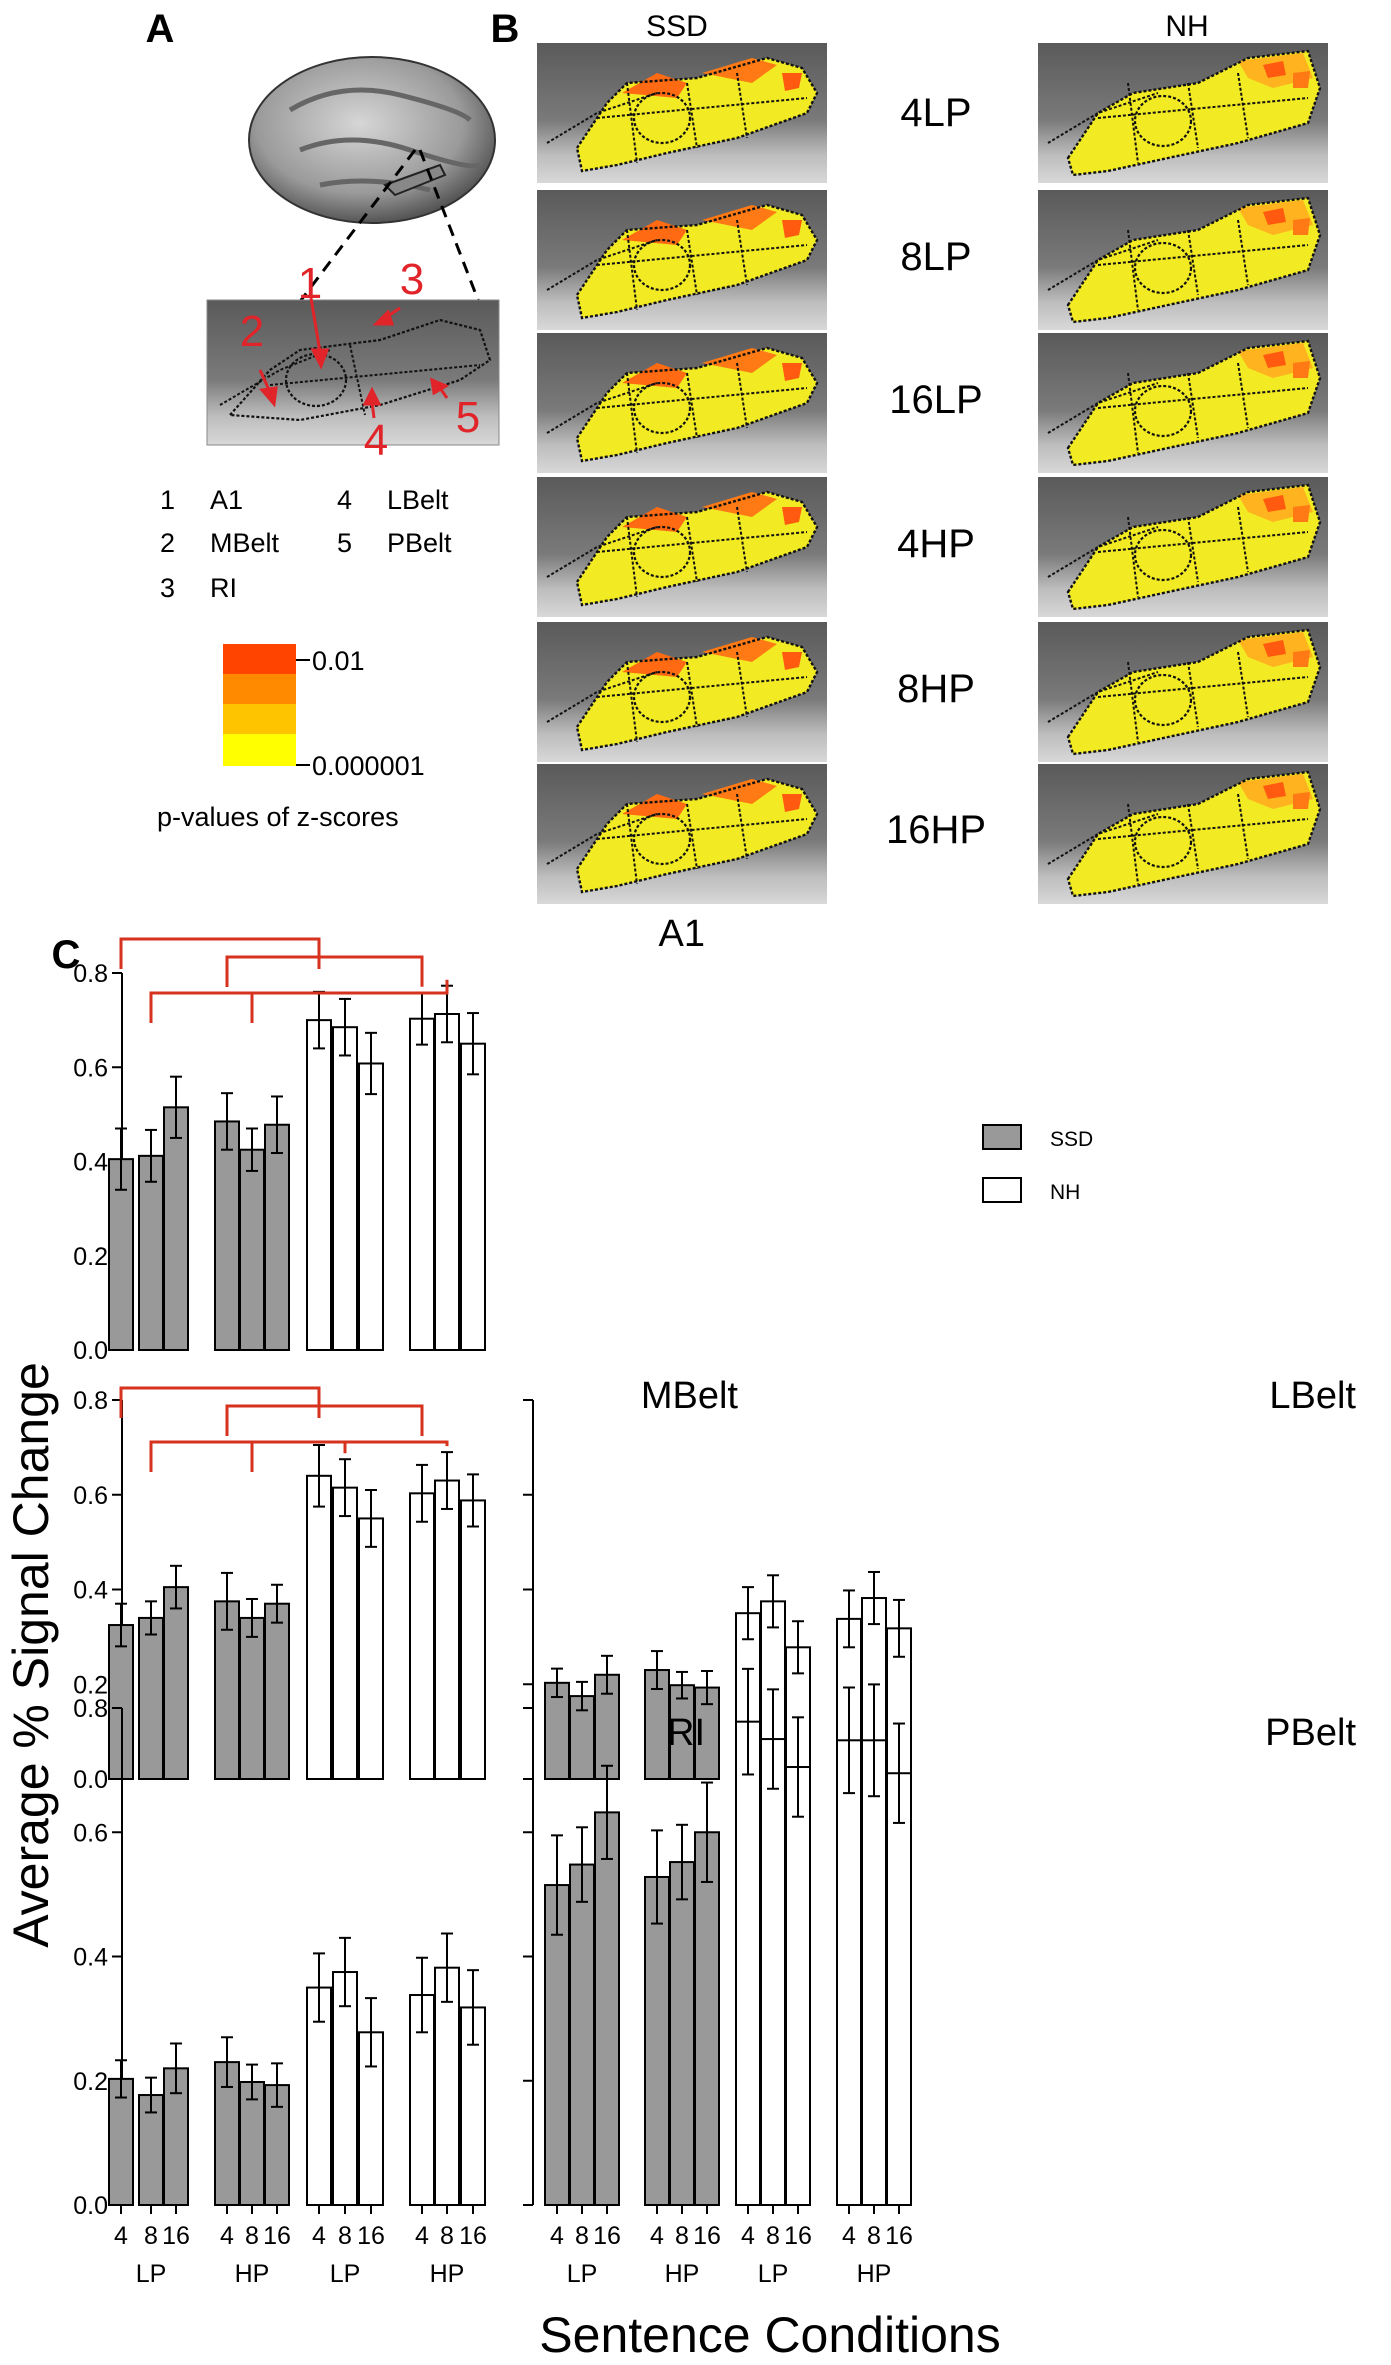  I want to click on brain-map-nh-16hp, so click(1183, 834).